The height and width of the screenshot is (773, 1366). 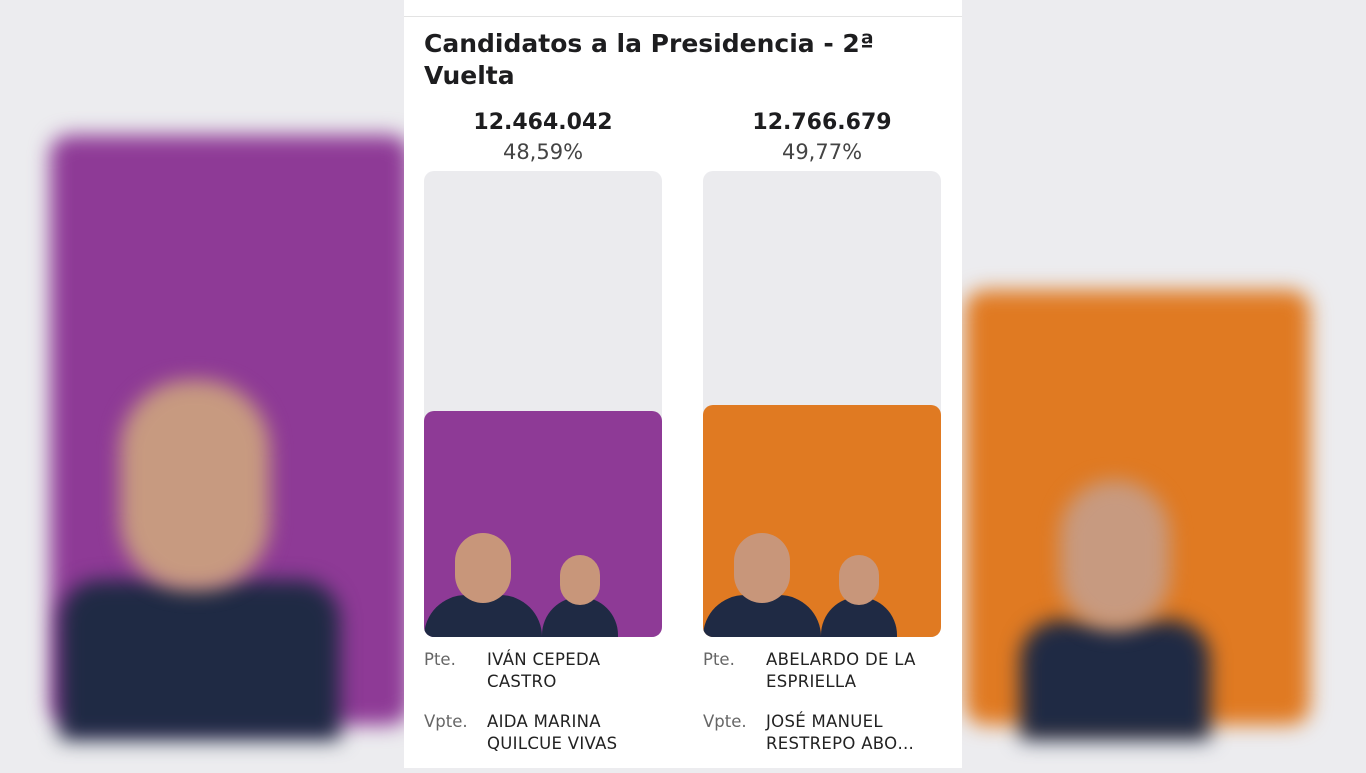 What do you see at coordinates (683, 8) in the screenshot?
I see `top-bar` at bounding box center [683, 8].